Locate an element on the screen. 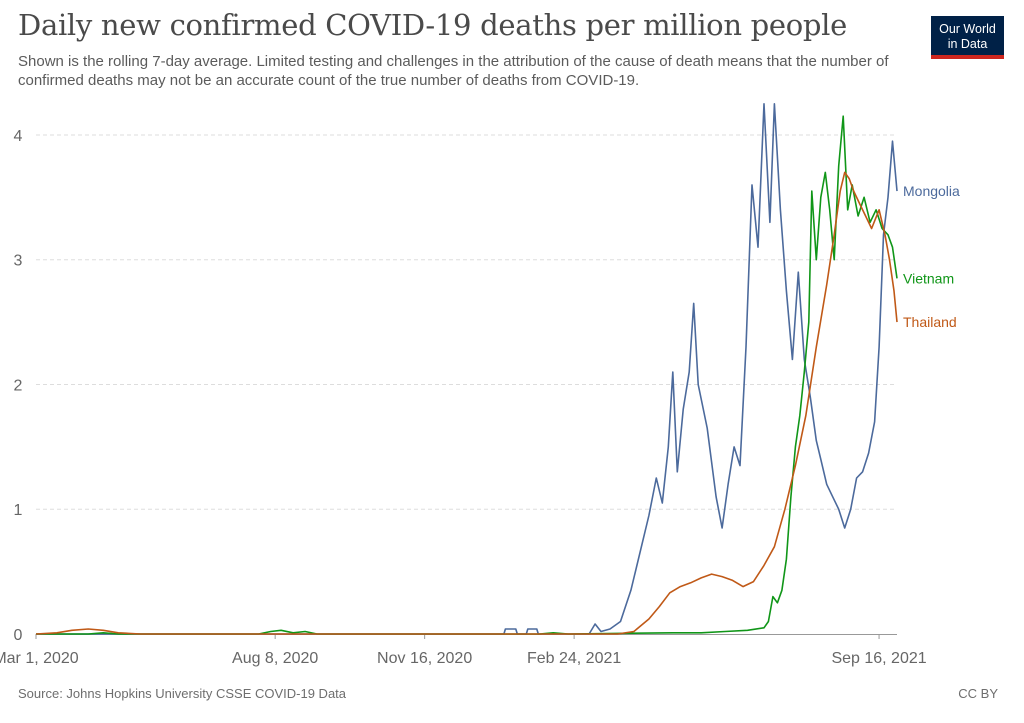  x-tick-label: Feb 24, 2021 is located at coordinates (574, 658).